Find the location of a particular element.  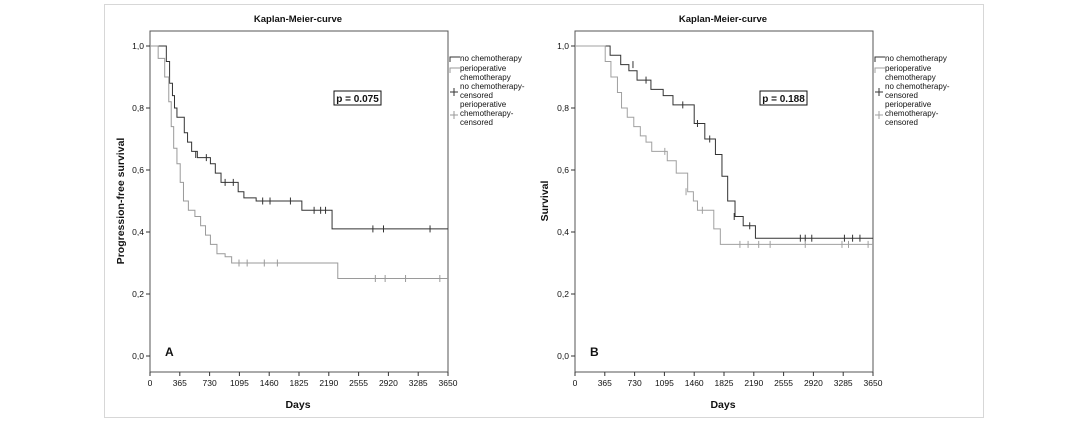

chart-title-a: Kaplan-Meier-curve is located at coordinates (298, 19).